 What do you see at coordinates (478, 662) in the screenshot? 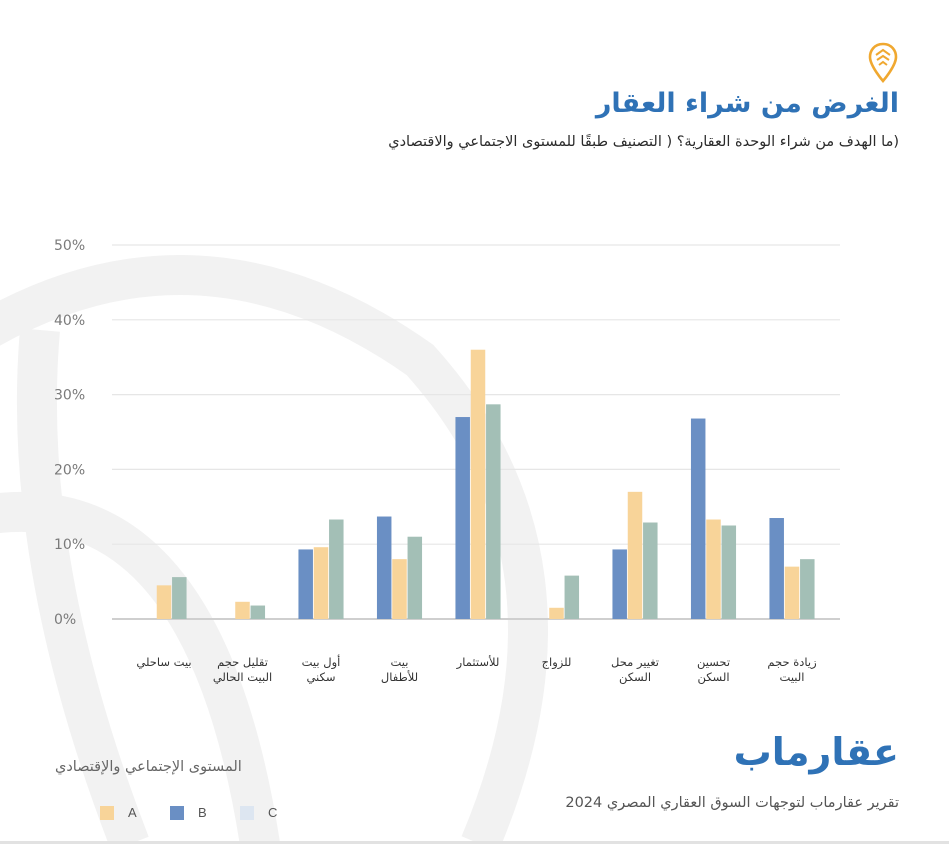
I see `x-tick-label: للأستثمار` at bounding box center [478, 662].